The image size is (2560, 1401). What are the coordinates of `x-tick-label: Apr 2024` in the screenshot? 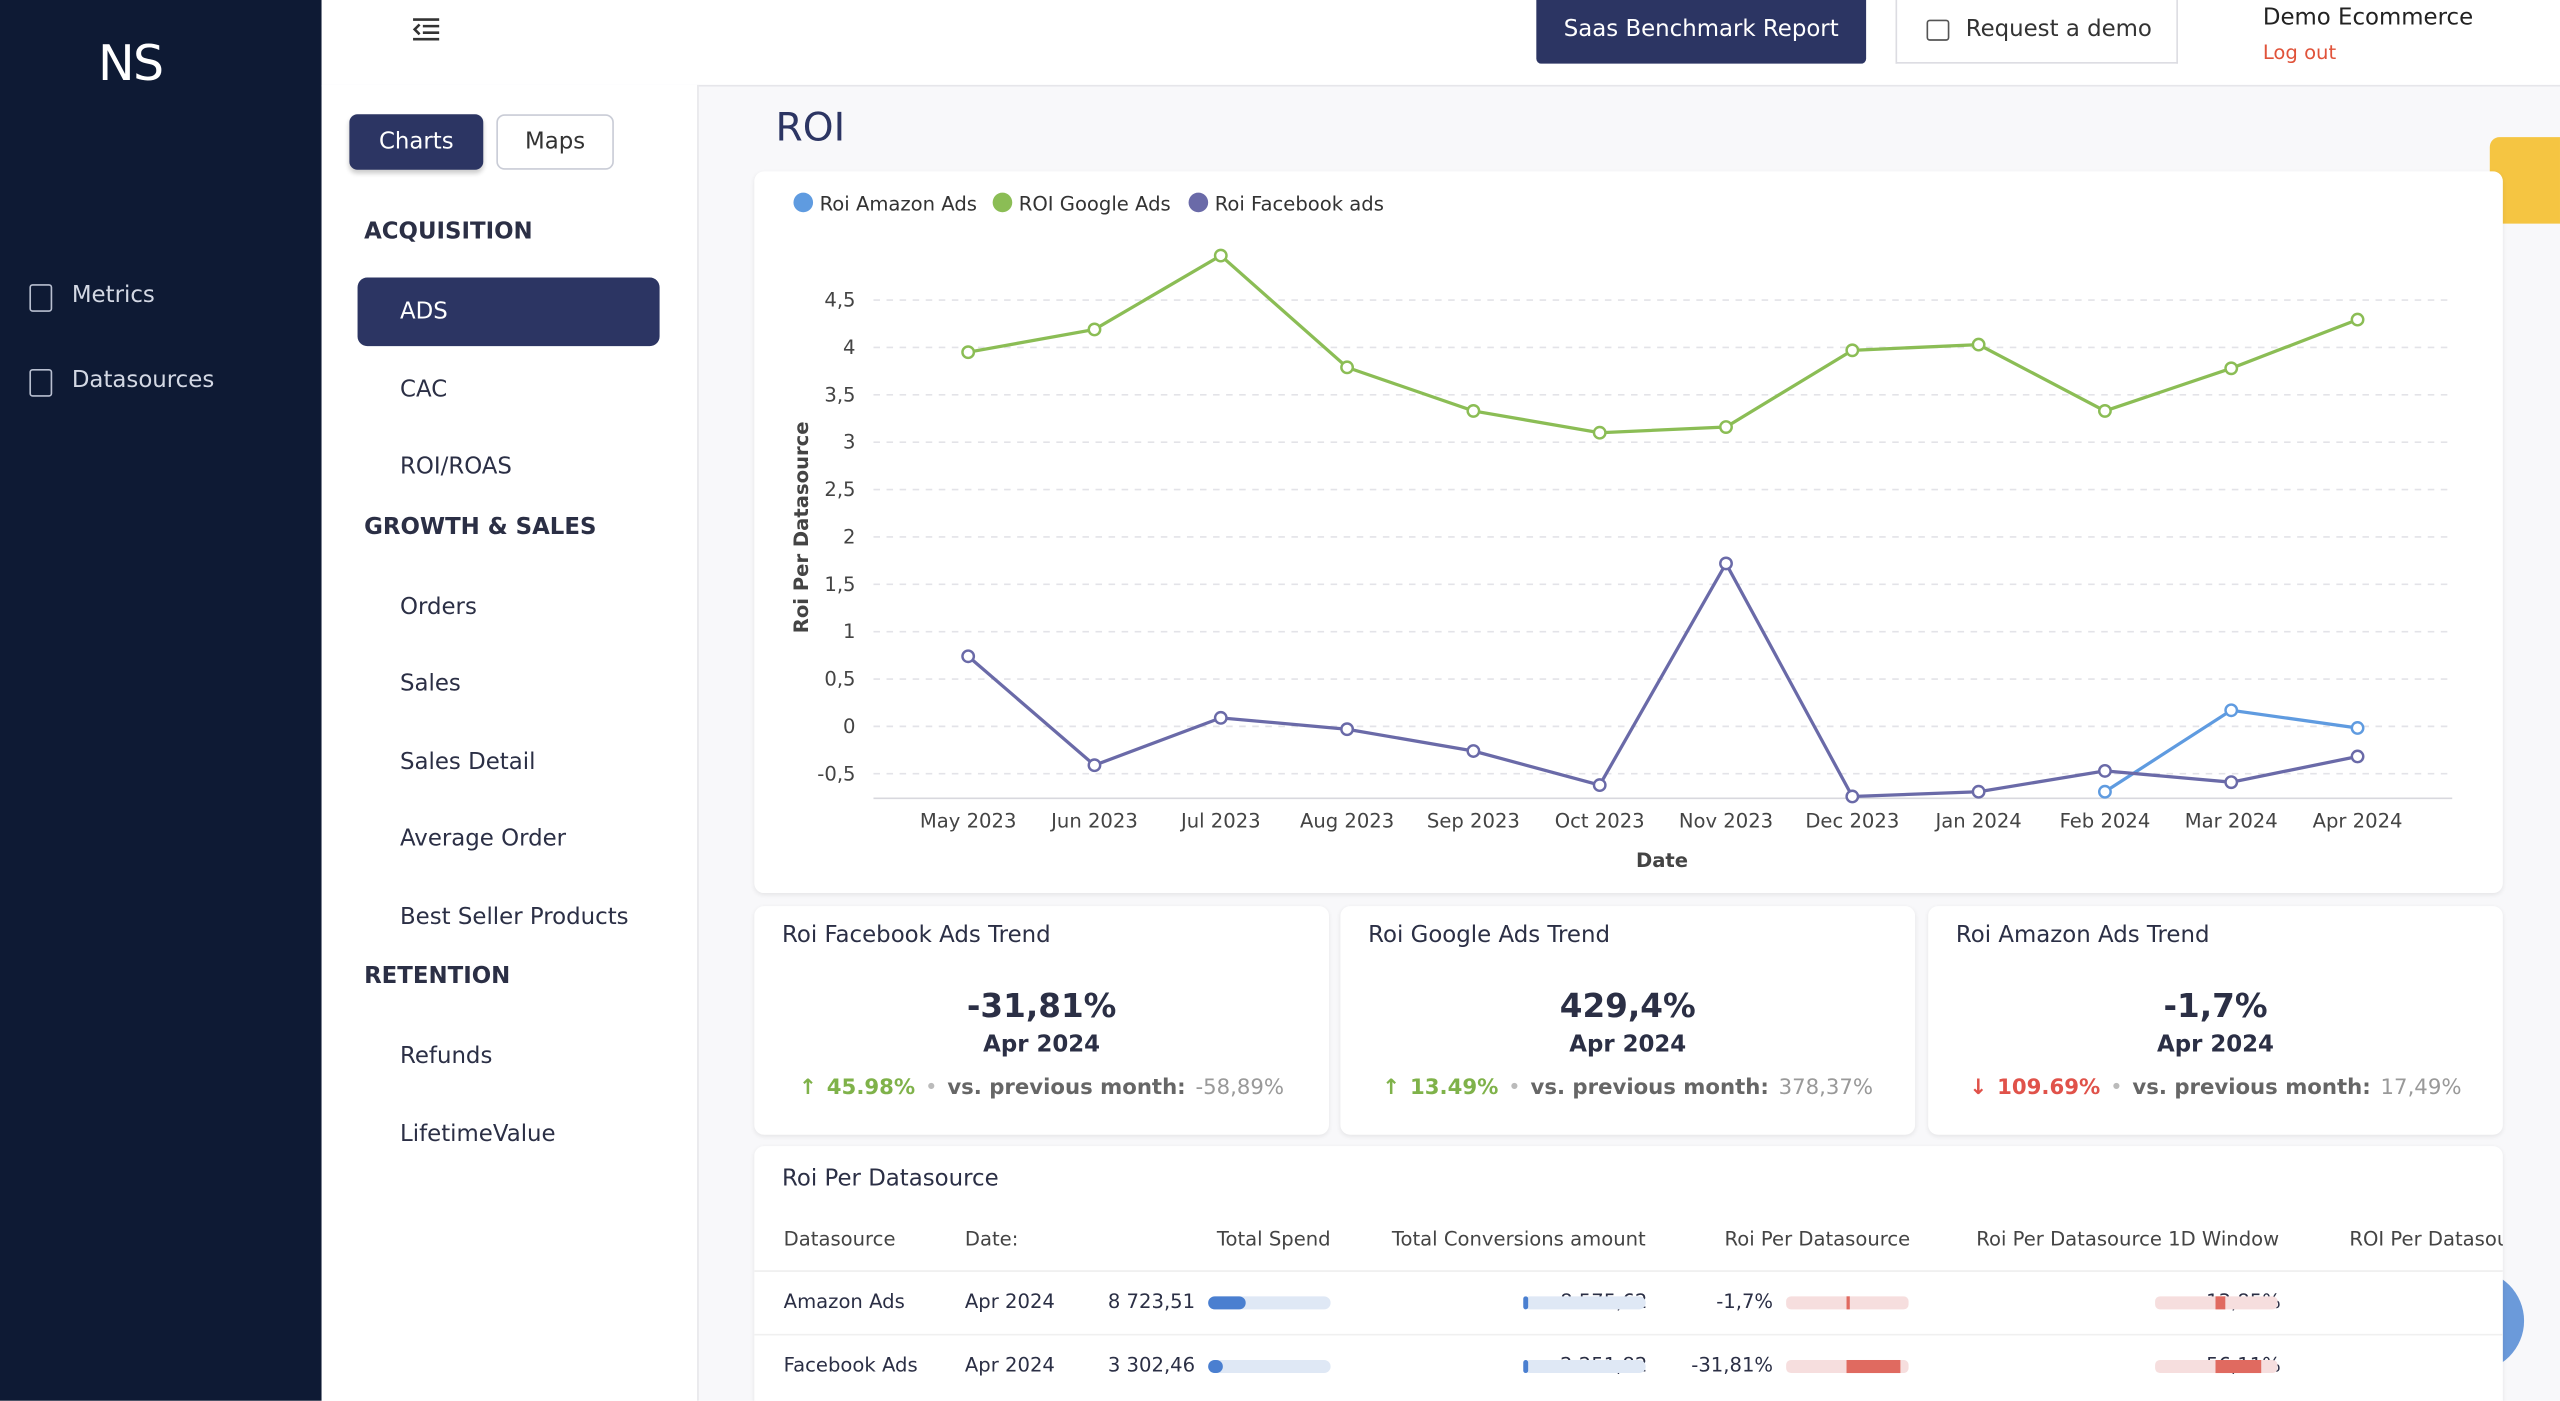 It's located at (2358, 821).